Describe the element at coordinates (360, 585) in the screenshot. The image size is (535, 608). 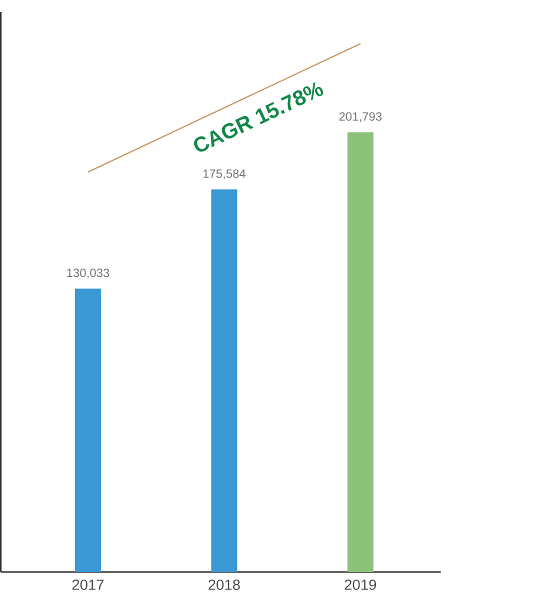
I see `x-tick-label: 2019` at that location.